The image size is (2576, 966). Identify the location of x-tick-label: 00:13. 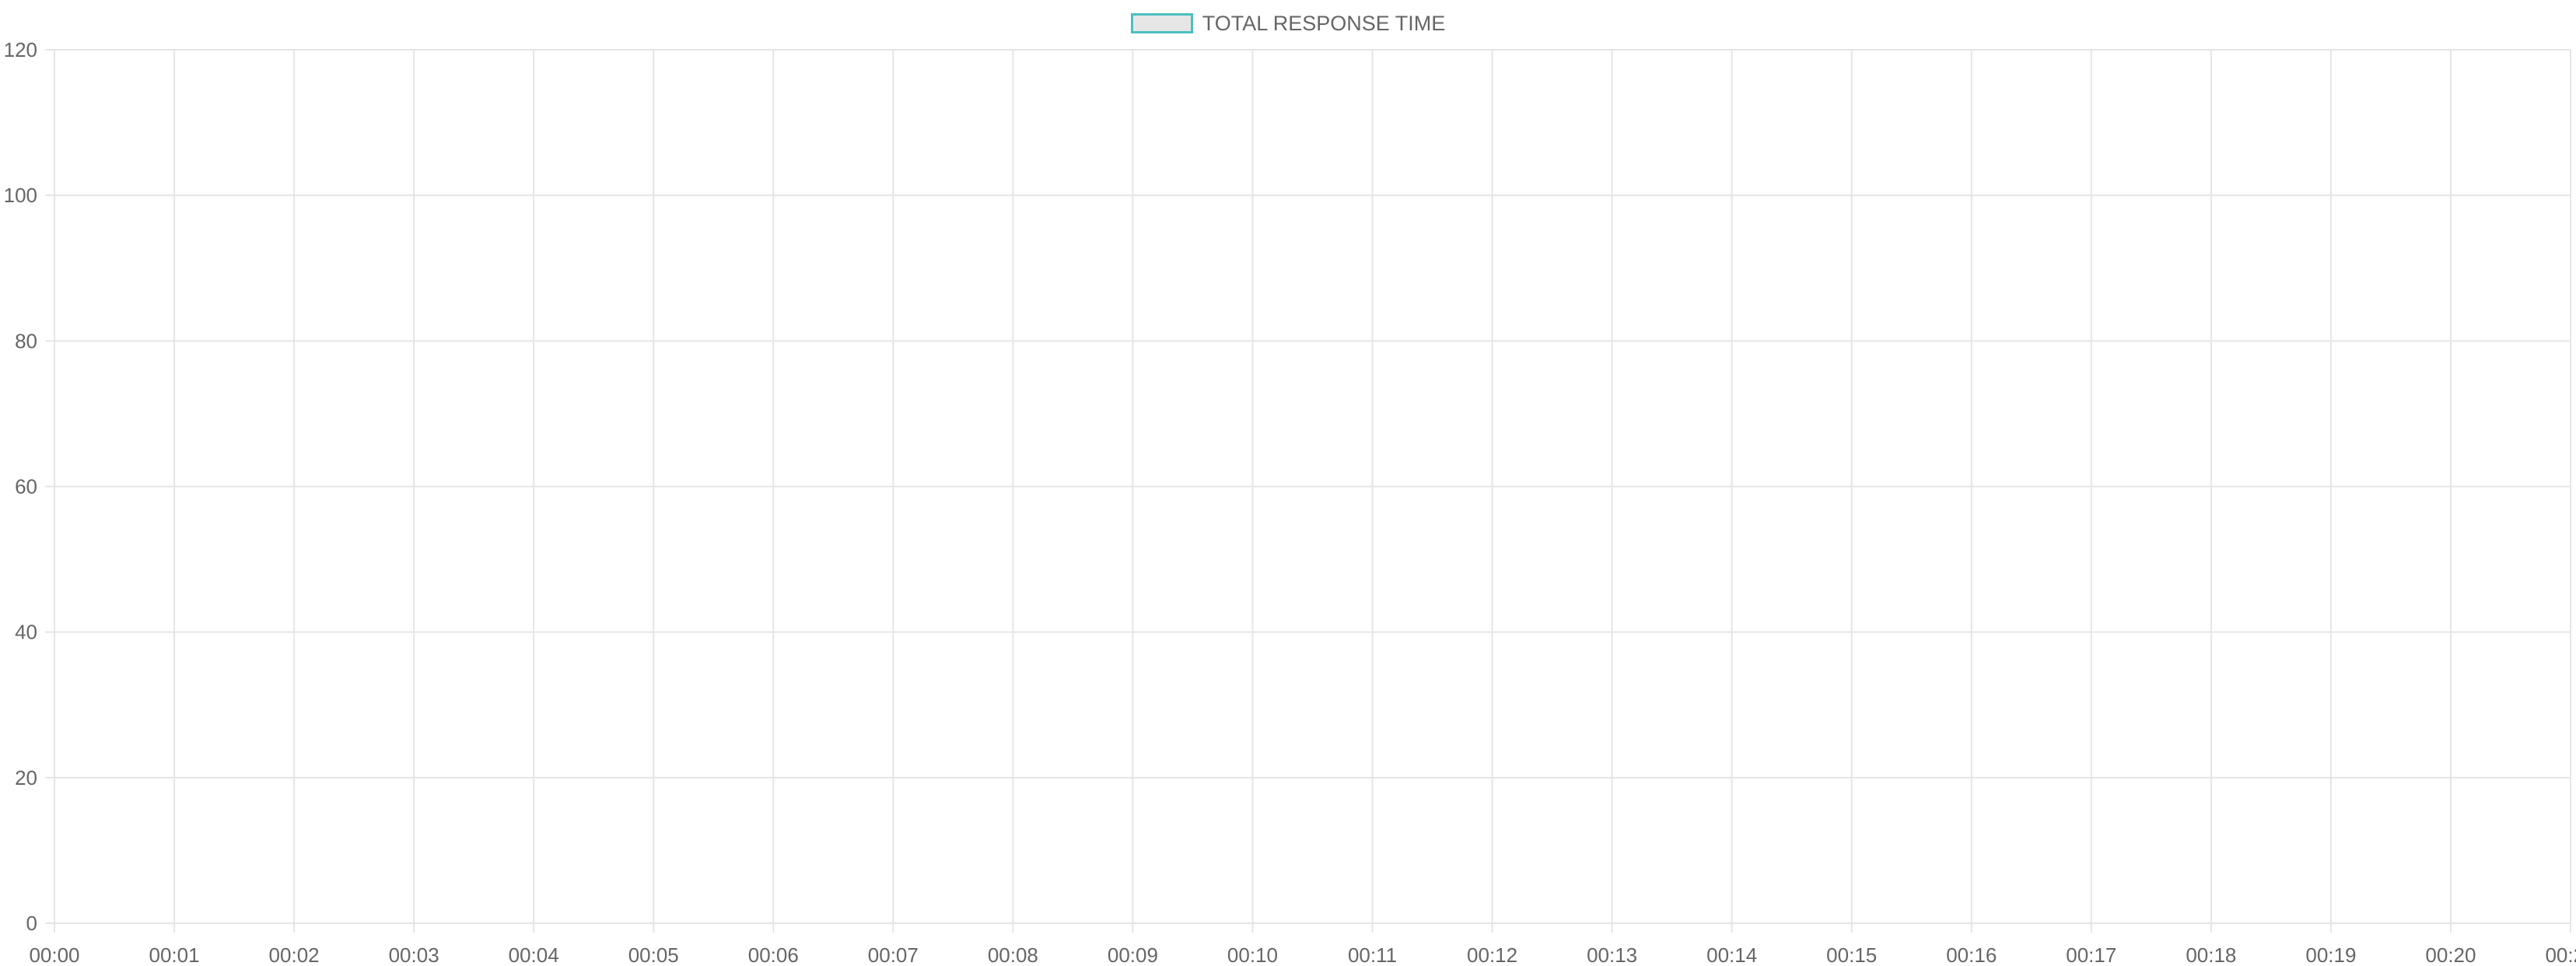
(1612, 955).